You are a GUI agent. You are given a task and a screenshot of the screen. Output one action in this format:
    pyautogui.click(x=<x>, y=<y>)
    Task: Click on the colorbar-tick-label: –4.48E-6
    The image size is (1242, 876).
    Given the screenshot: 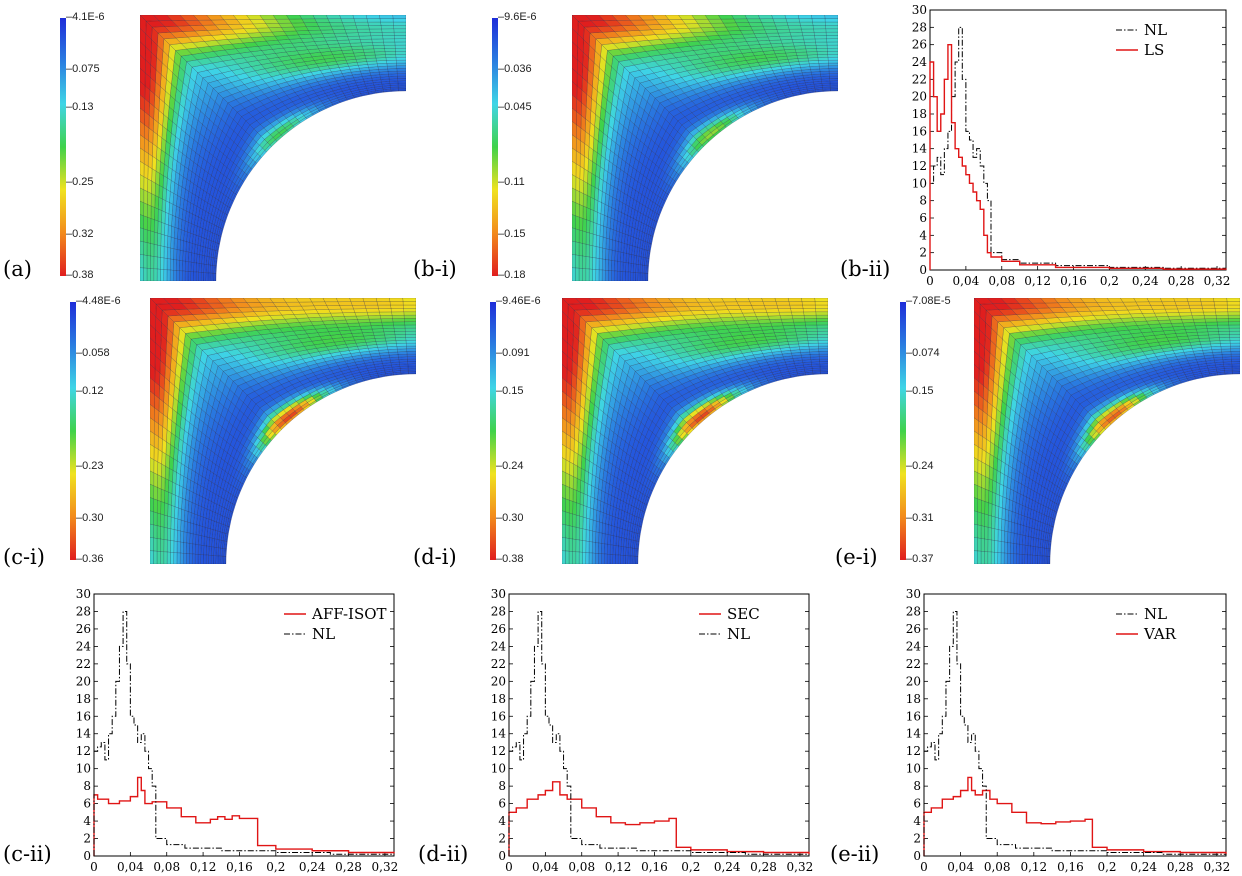 What is the action you would take?
    pyautogui.click(x=98, y=301)
    